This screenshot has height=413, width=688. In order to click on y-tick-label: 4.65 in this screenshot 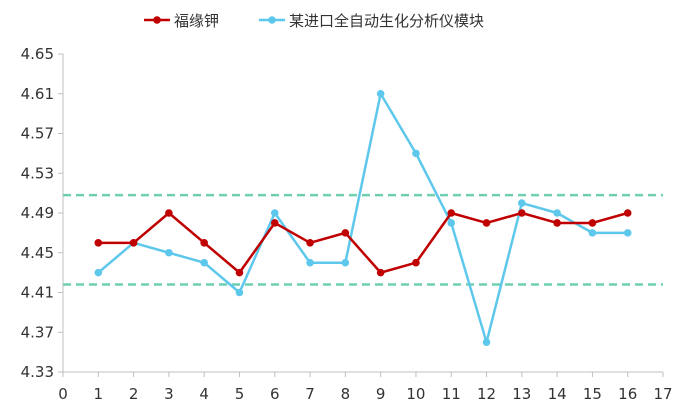, I will do `click(37, 54)`.